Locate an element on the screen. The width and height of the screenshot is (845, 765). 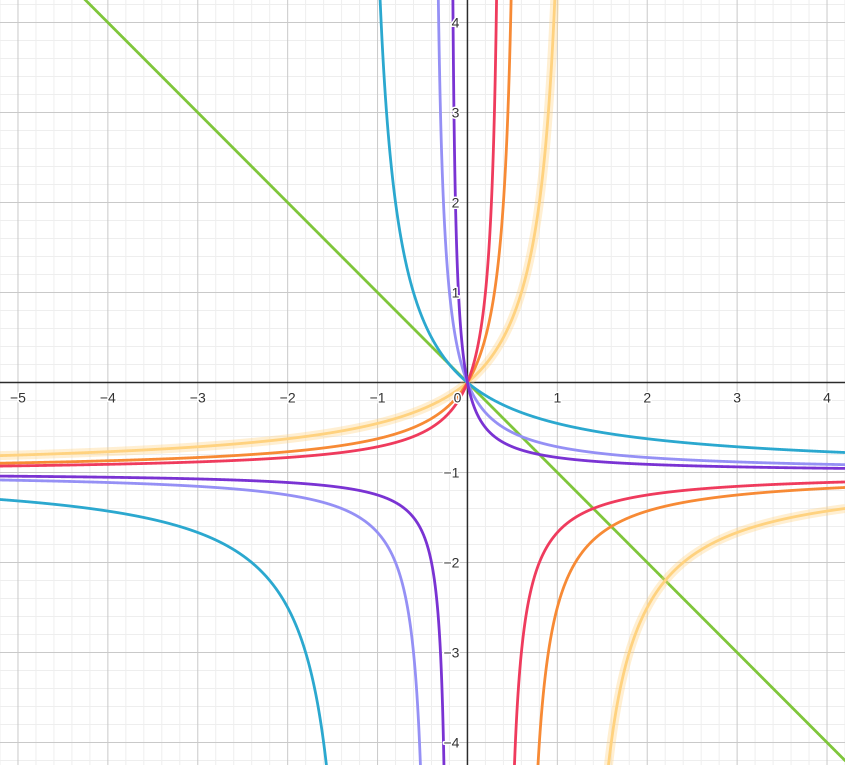
x-tick-label: −3 is located at coordinates (198, 398).